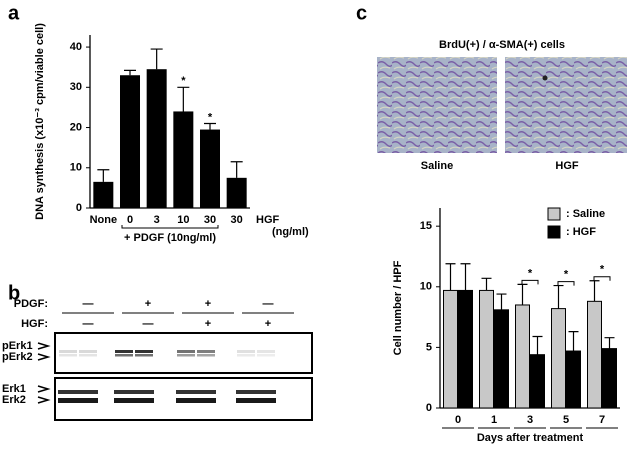  Describe the element at coordinates (183, 376) in the screenshot. I see `blot` at that location.